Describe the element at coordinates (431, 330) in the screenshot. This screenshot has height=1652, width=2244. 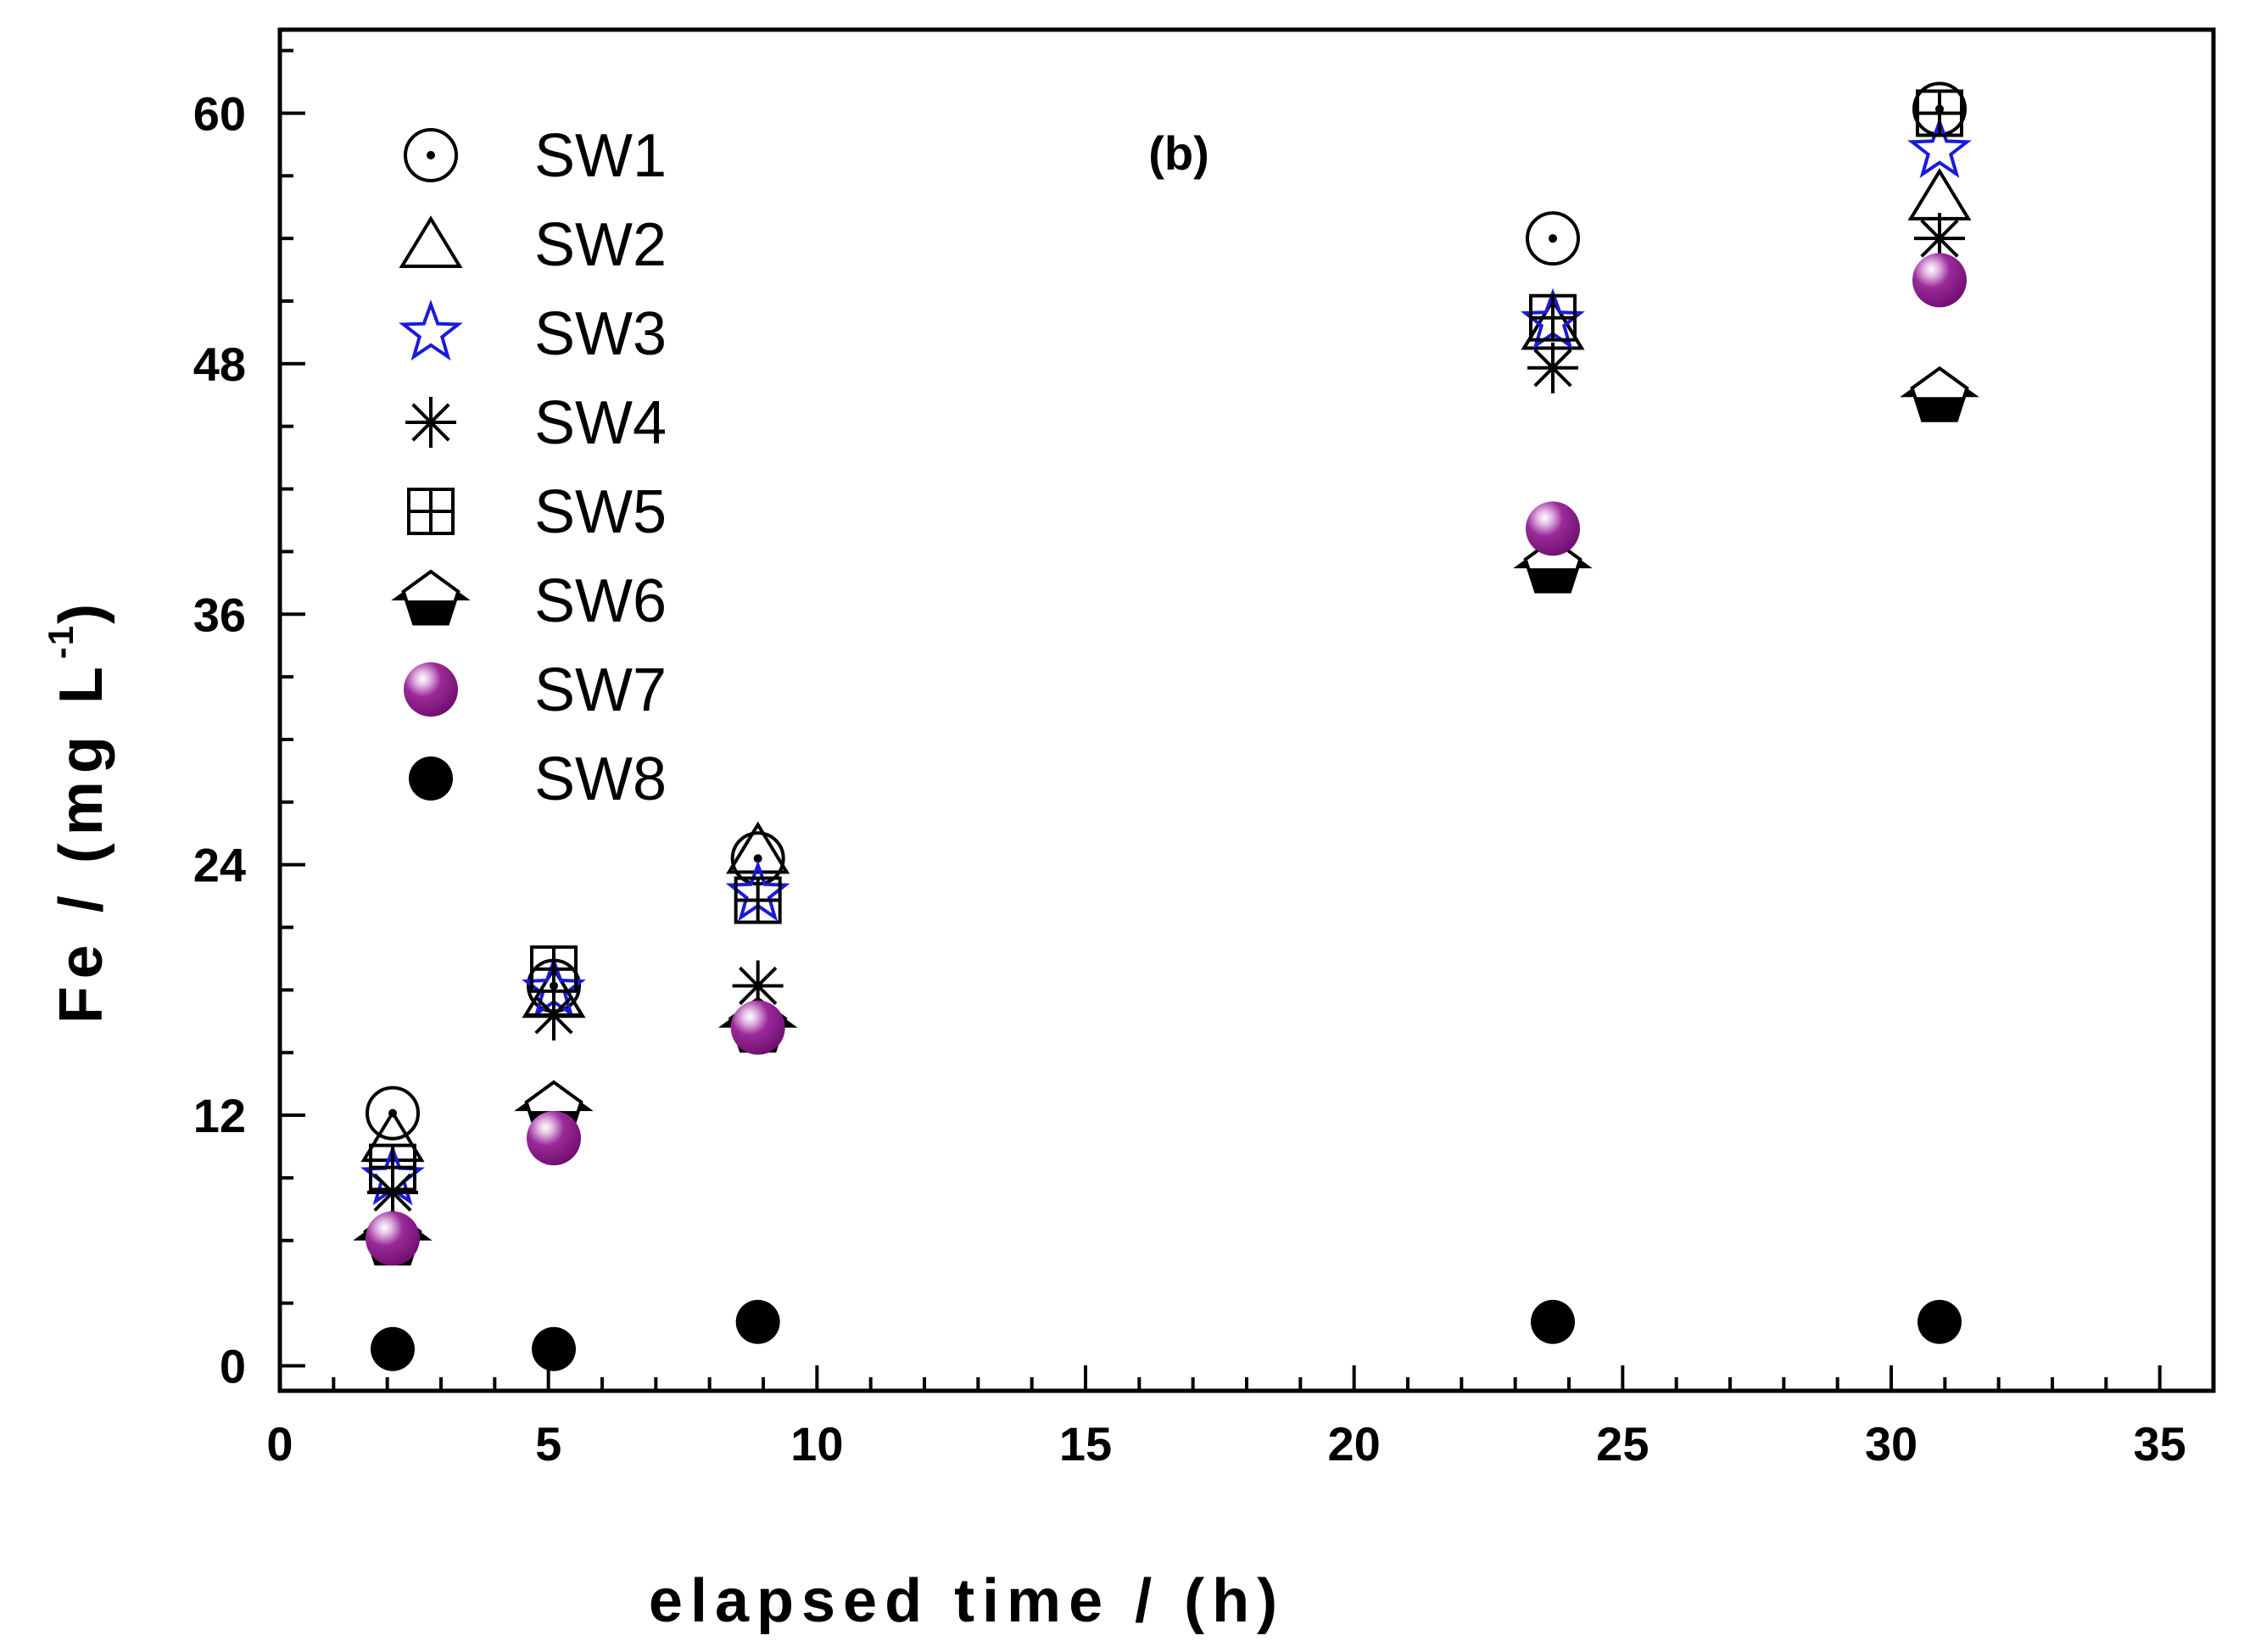
I see `legend-marker-sw3` at that location.